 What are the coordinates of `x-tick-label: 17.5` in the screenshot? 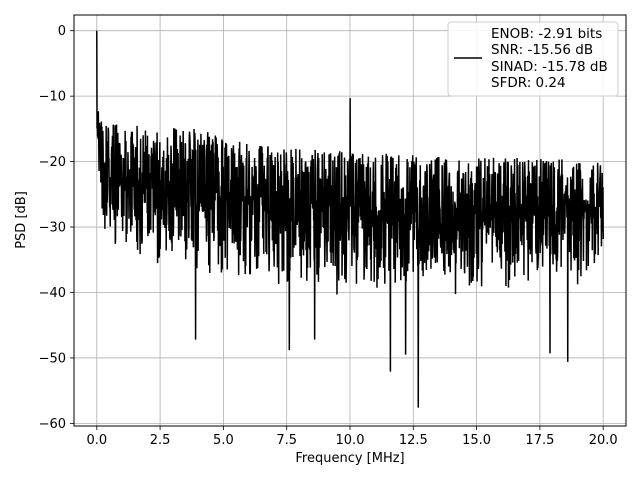 It's located at (539, 440).